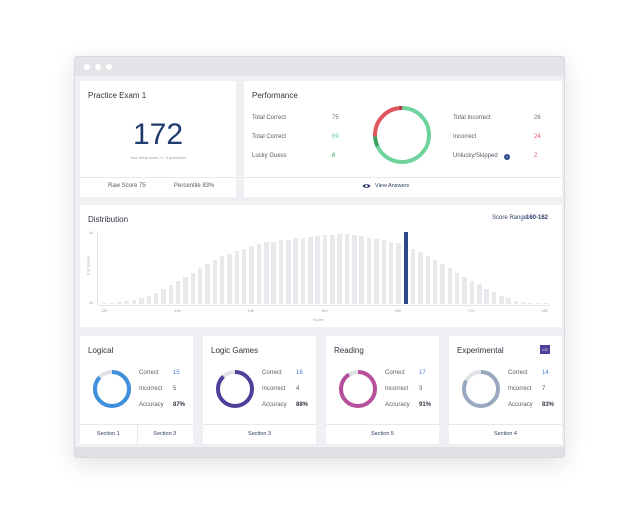  I want to click on correct-value: 69, so click(335, 137).